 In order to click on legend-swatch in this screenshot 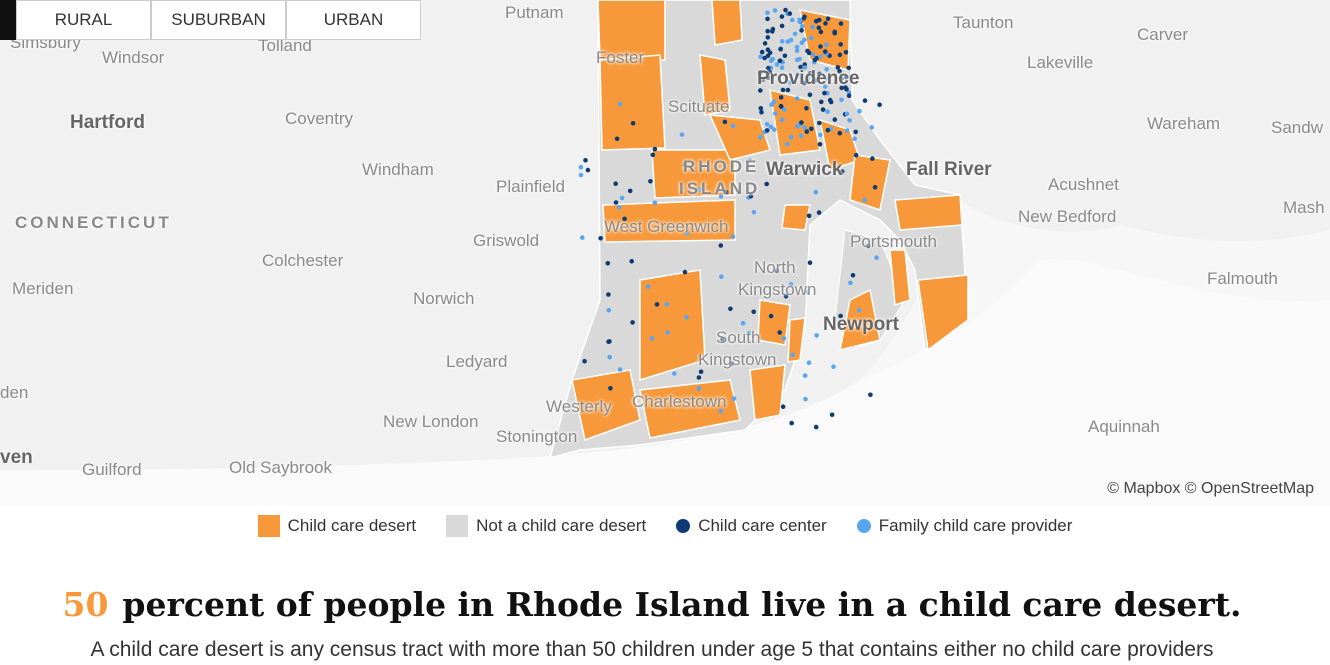, I will do `click(268, 526)`.